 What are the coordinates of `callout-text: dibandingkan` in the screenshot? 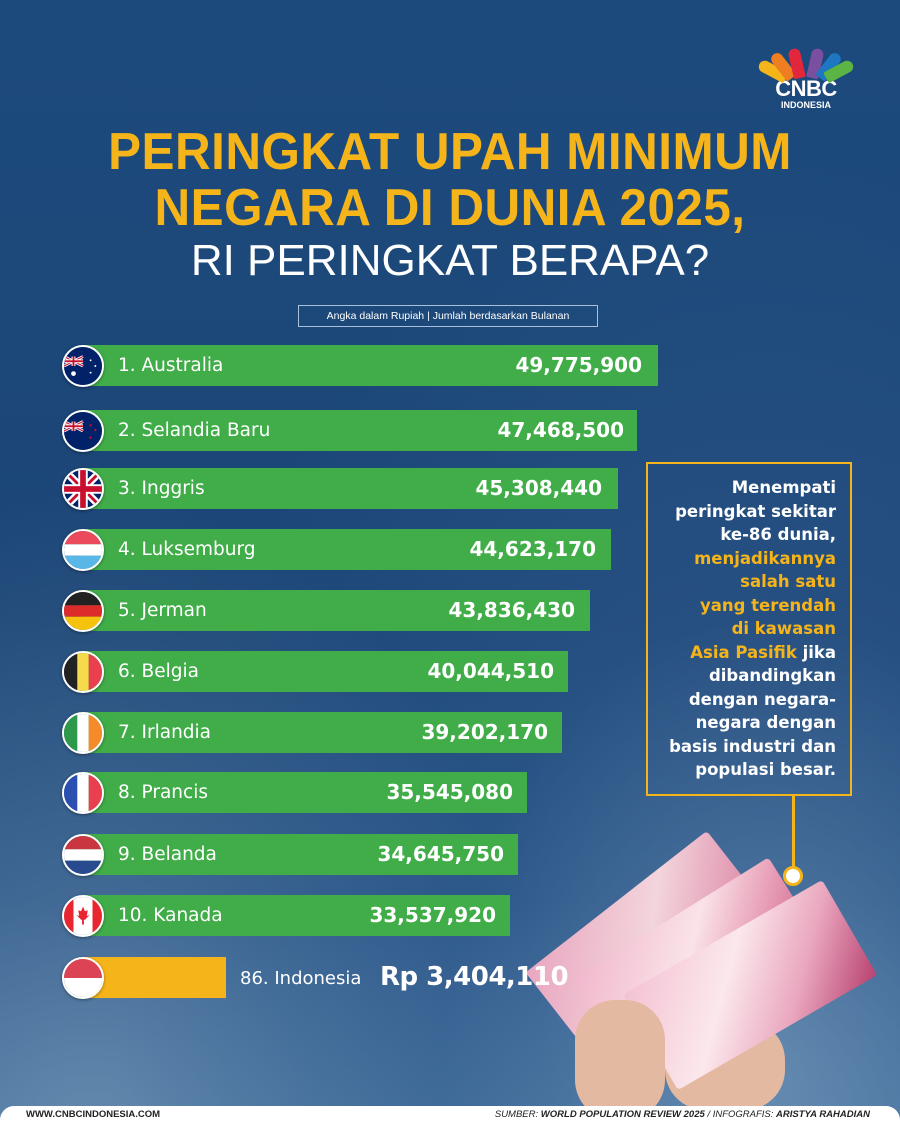 It's located at (772, 675).